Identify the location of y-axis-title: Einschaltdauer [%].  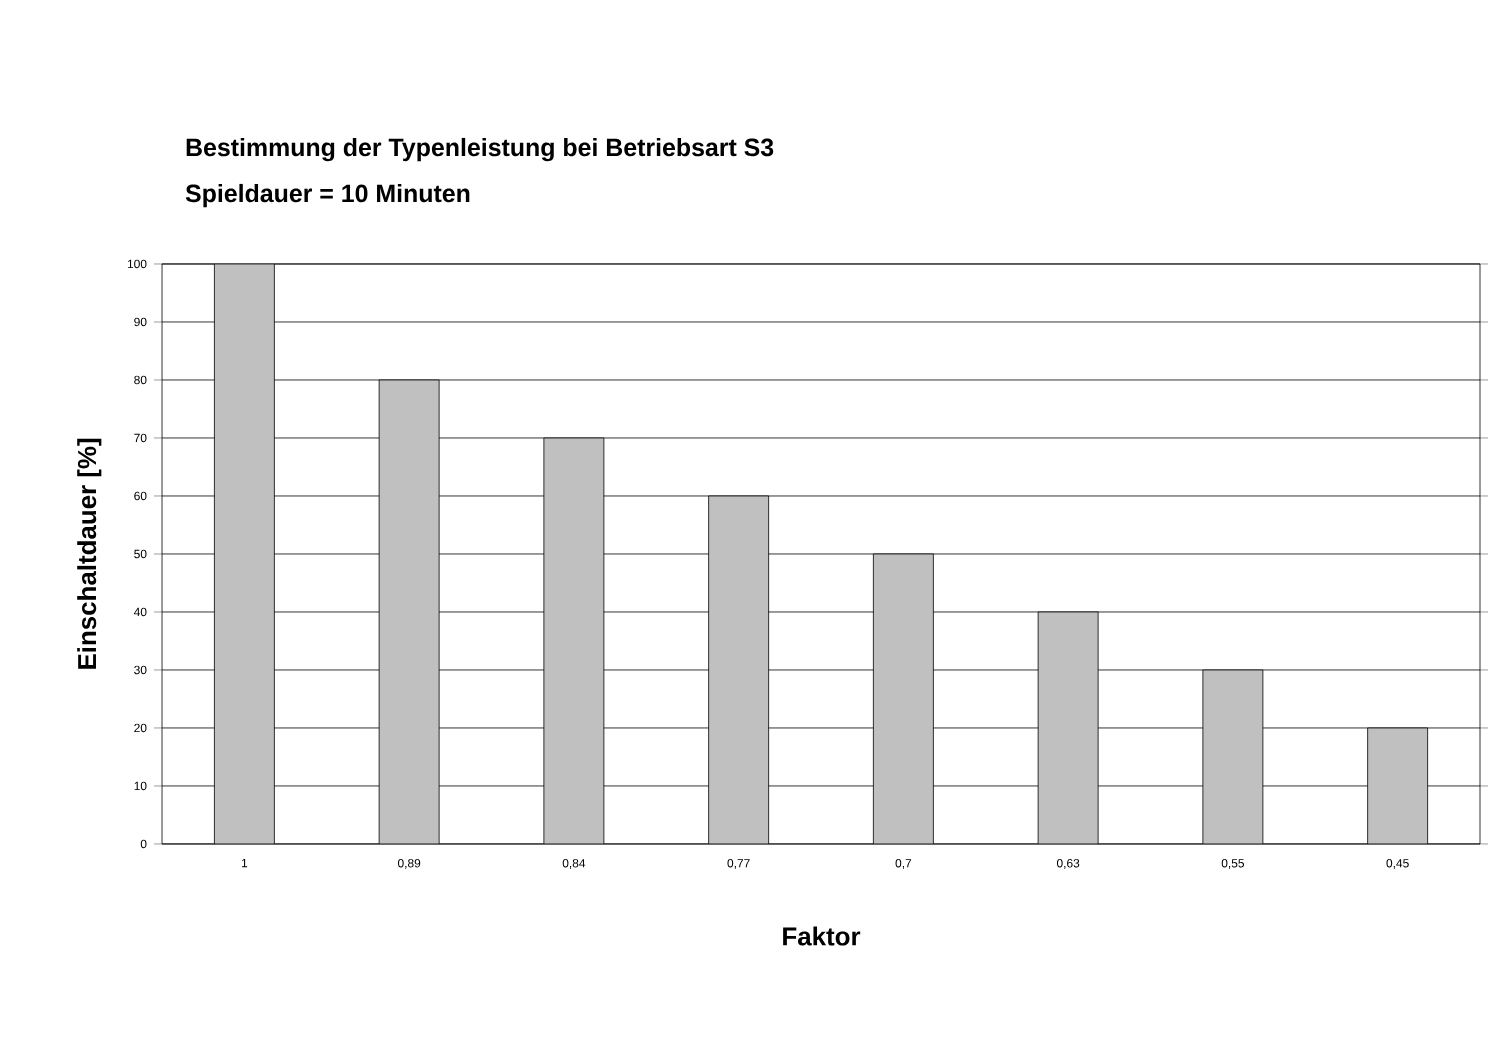
(89, 553).